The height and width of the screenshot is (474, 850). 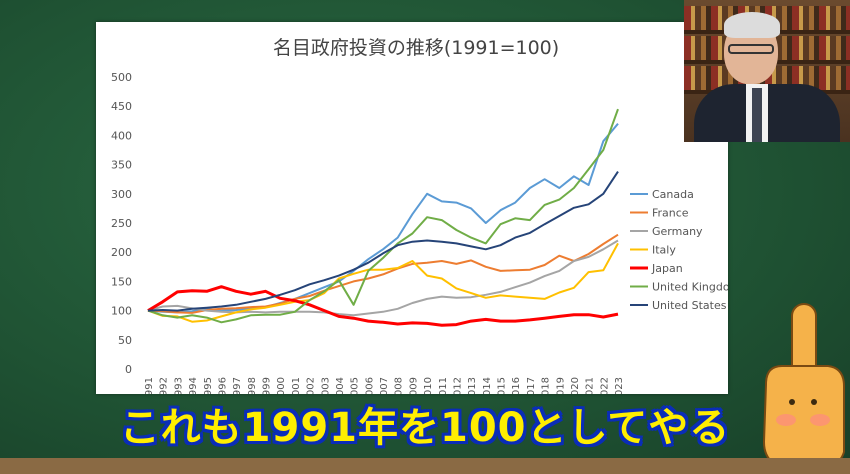 What do you see at coordinates (428, 385) in the screenshot?
I see `x-tick-label: 2010` at bounding box center [428, 385].